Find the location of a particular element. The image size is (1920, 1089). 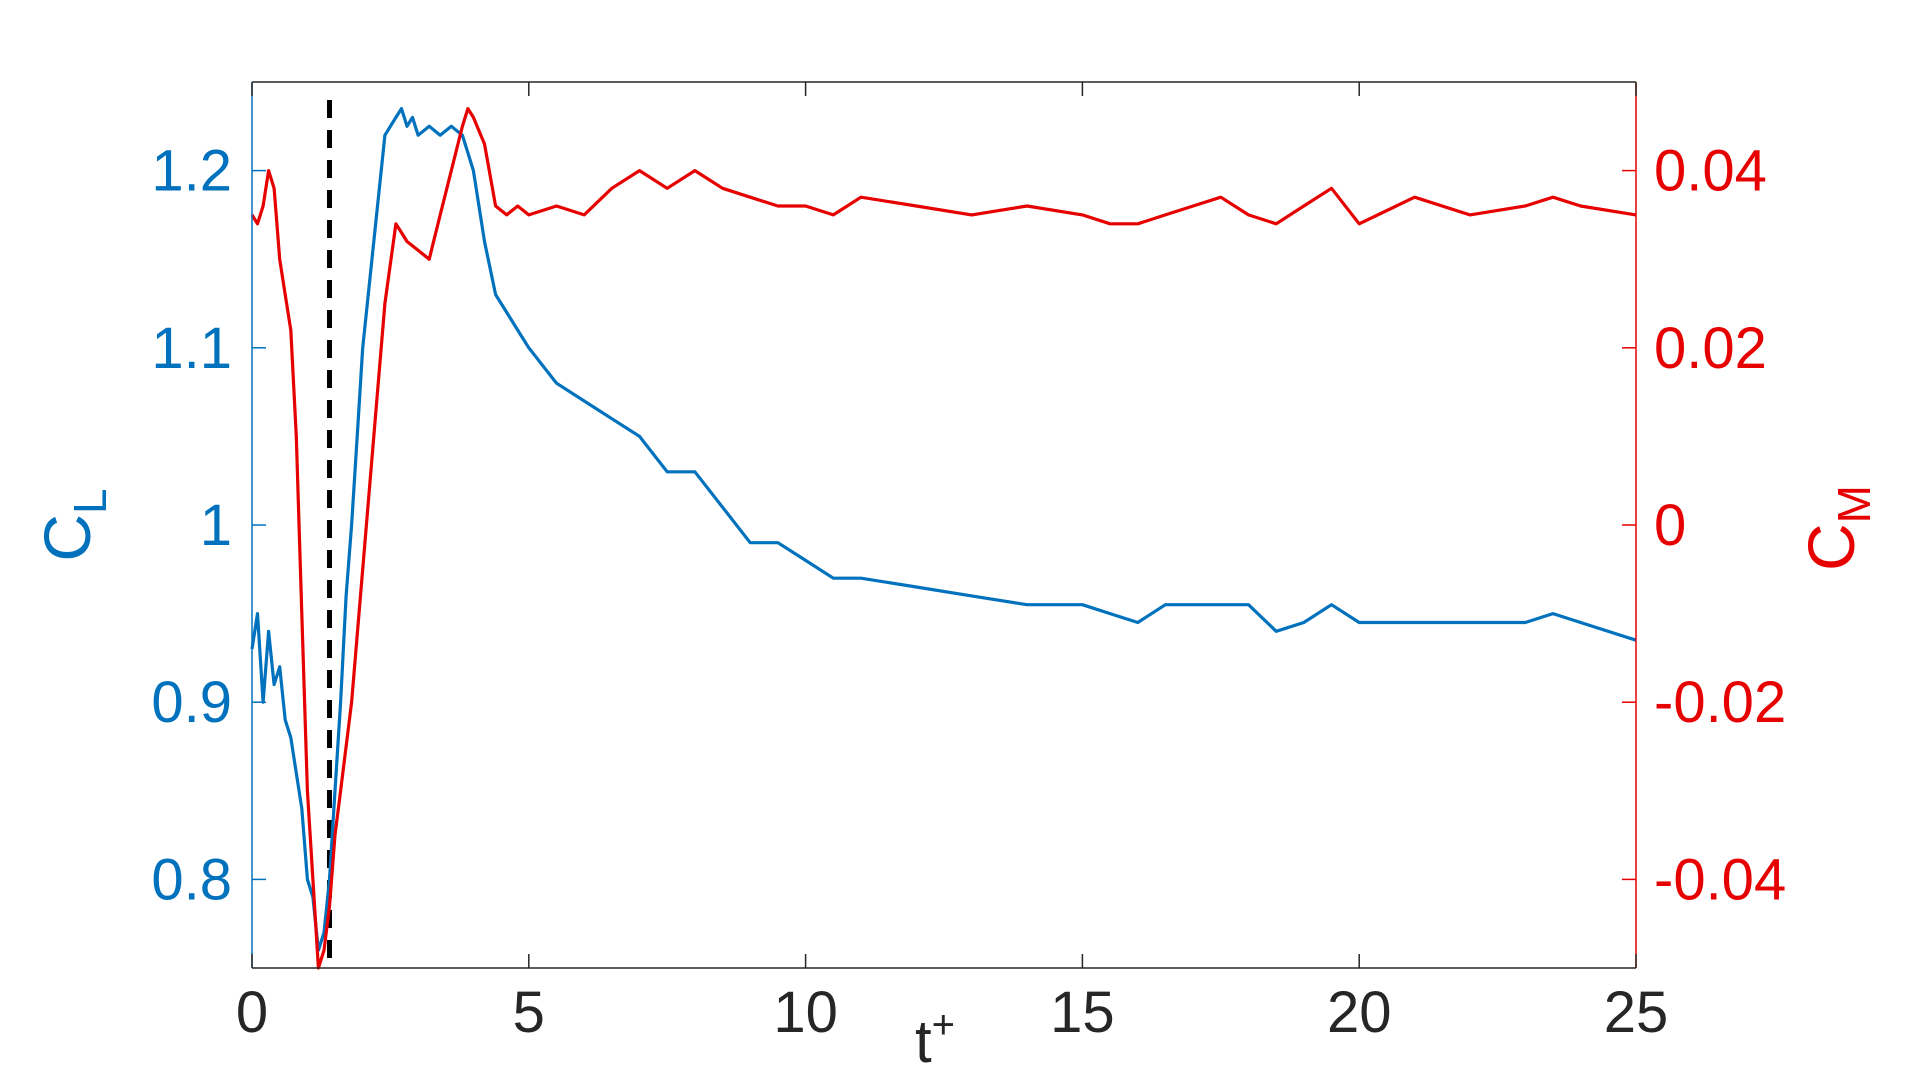

y-right-tick-label: 0.02 is located at coordinates (1710, 348).